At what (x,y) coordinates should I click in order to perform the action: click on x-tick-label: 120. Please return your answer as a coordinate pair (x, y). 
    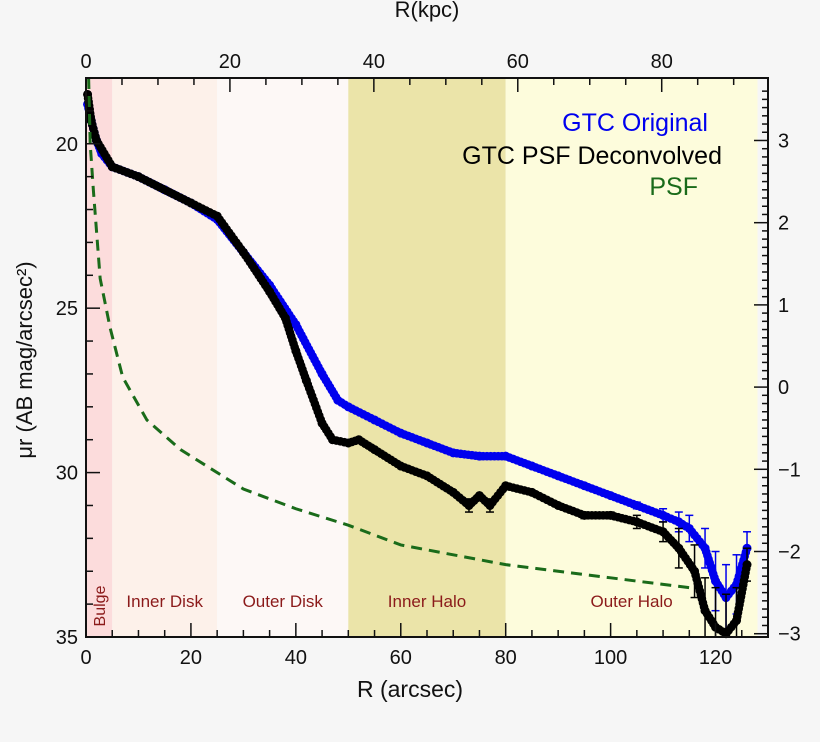
    Looking at the image, I should click on (715, 658).